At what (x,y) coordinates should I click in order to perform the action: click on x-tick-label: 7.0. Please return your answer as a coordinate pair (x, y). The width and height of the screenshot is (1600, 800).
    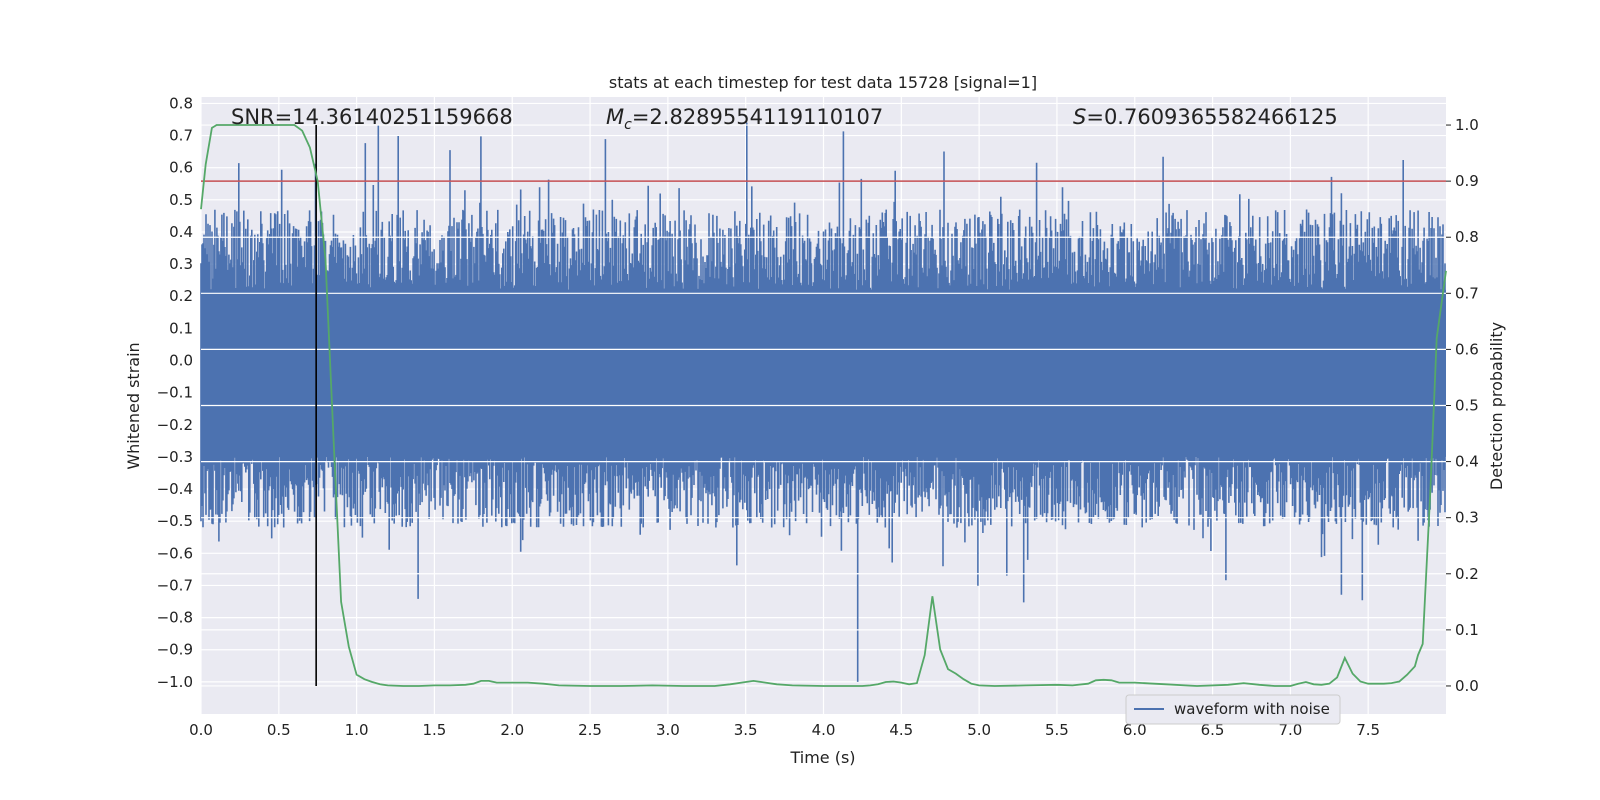
    Looking at the image, I should click on (1290, 730).